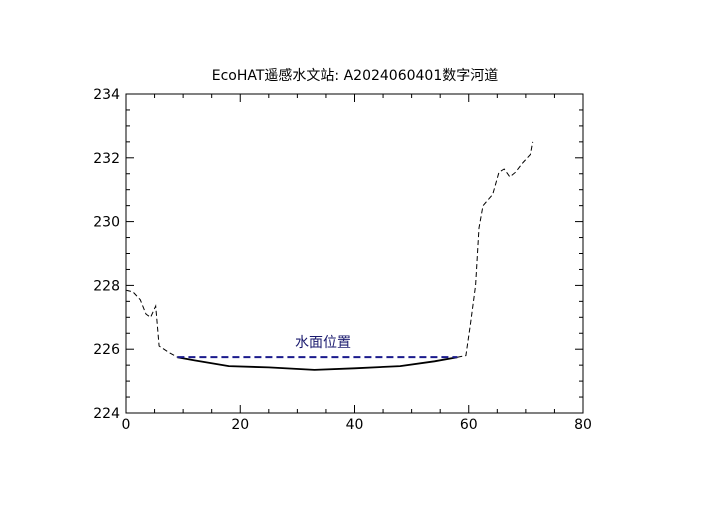 This screenshot has height=508, width=711. Describe the element at coordinates (355, 425) in the screenshot. I see `x-tick-label: 40` at that location.